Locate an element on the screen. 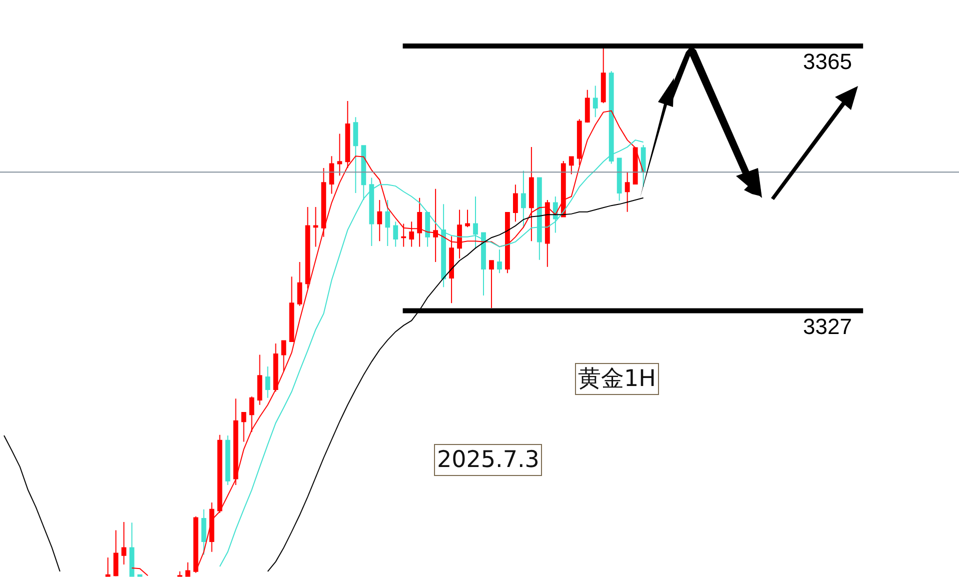 This screenshot has width=959, height=577. annotation: 黄金1H is located at coordinates (617, 379).